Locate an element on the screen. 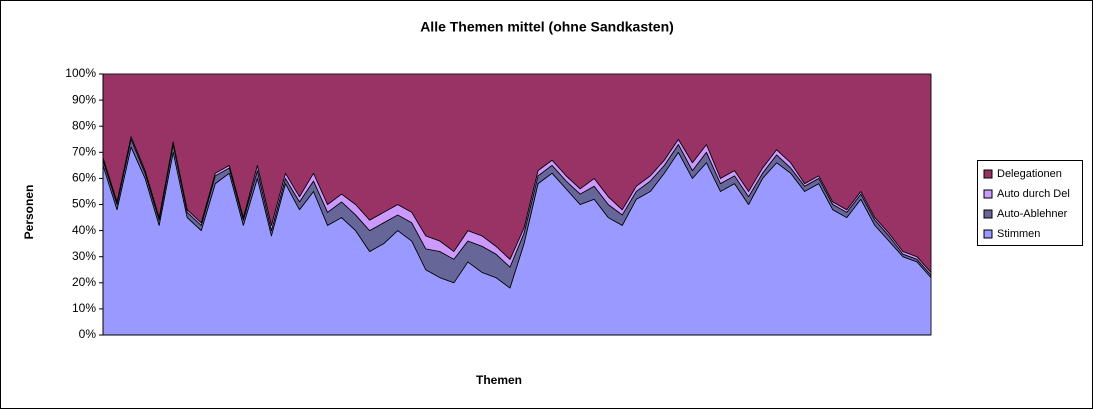 This screenshot has width=1093, height=409. y-tick-label: 70% is located at coordinates (84, 151).